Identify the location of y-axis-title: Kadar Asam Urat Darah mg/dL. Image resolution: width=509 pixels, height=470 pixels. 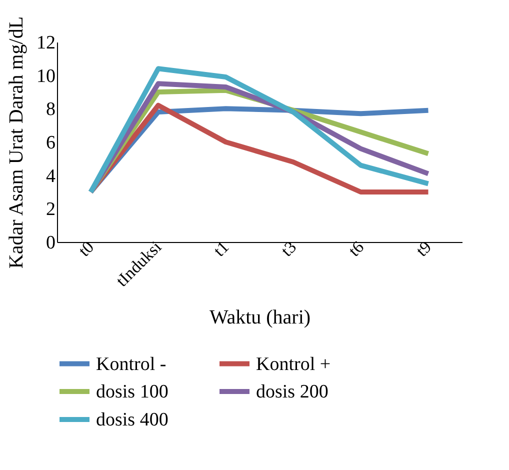
(17, 142).